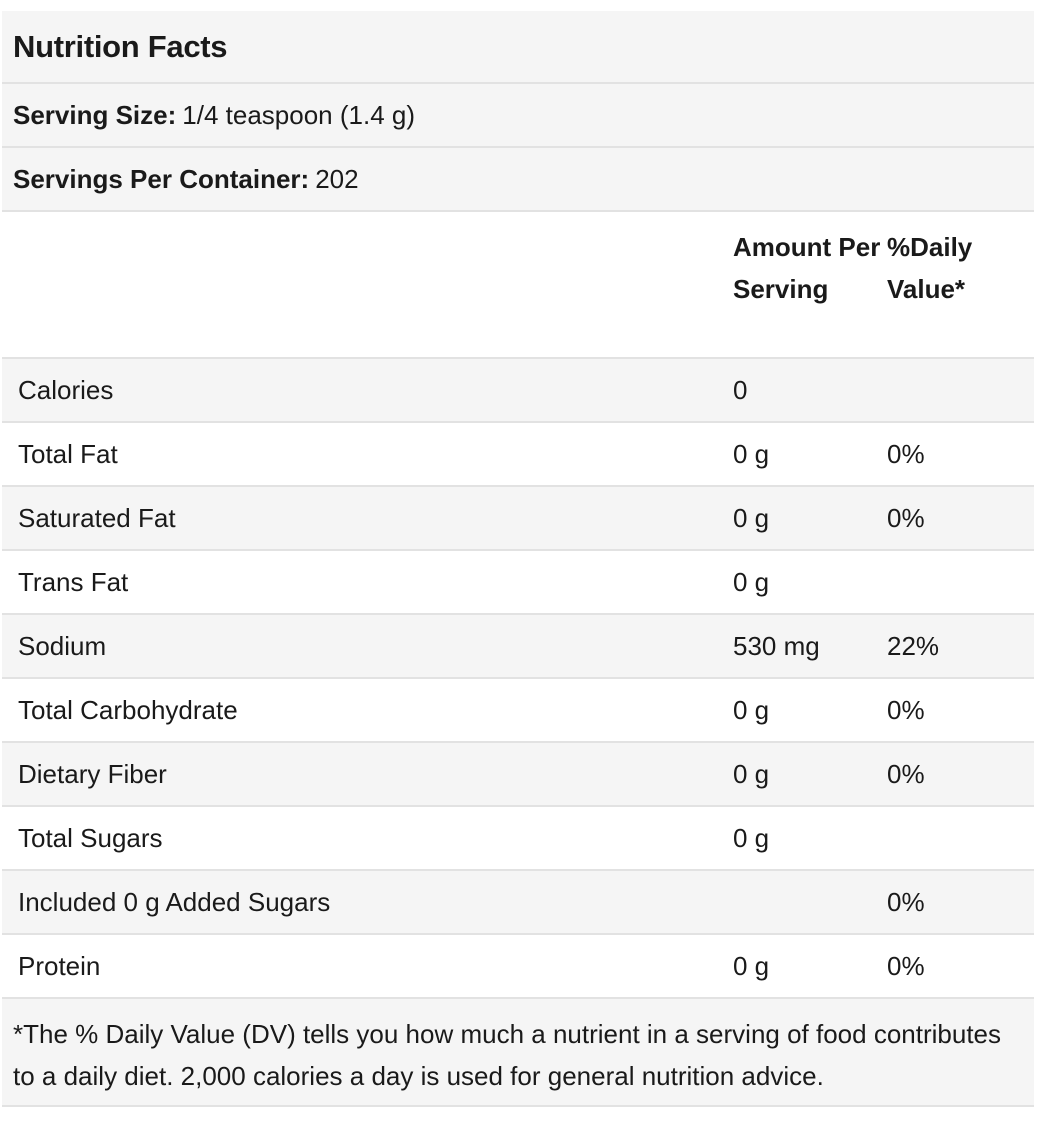  I want to click on servings-per-container-label: Servings Per Container:, so click(161, 178).